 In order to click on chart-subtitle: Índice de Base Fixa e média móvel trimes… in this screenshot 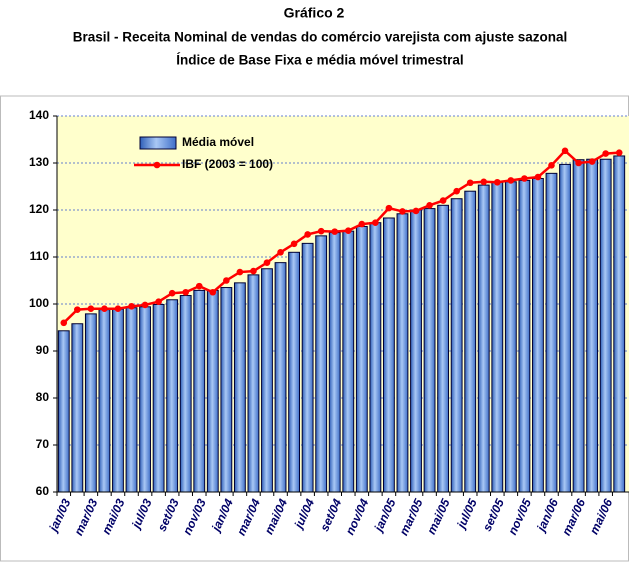, I will do `click(319, 60)`.